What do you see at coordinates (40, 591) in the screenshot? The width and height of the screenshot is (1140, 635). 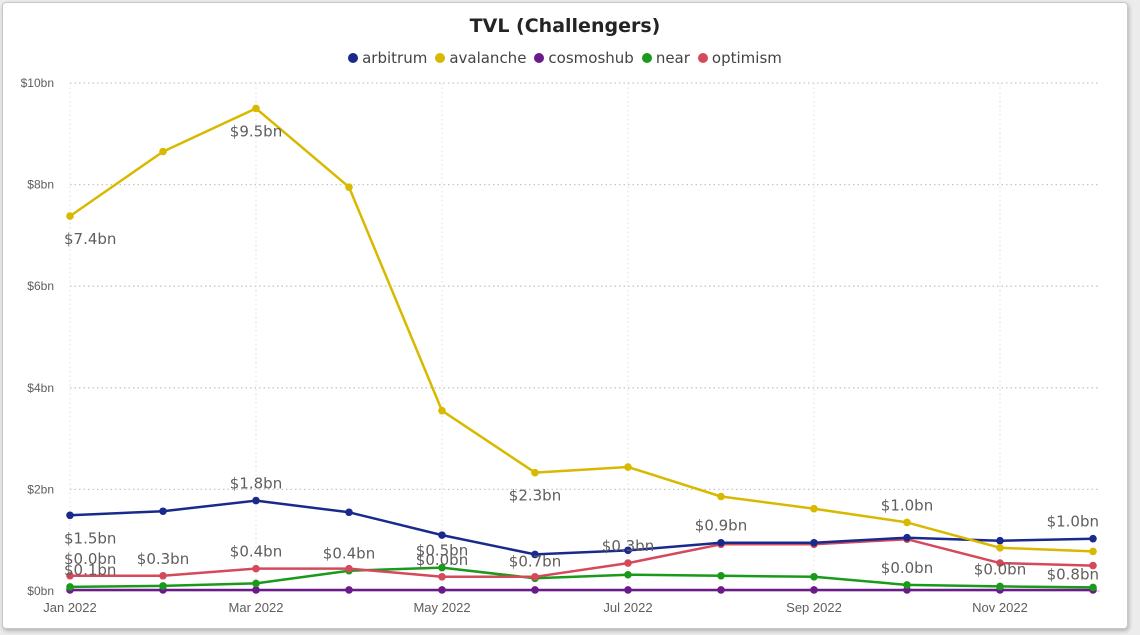 I see `y-tick-label: $0bn` at bounding box center [40, 591].